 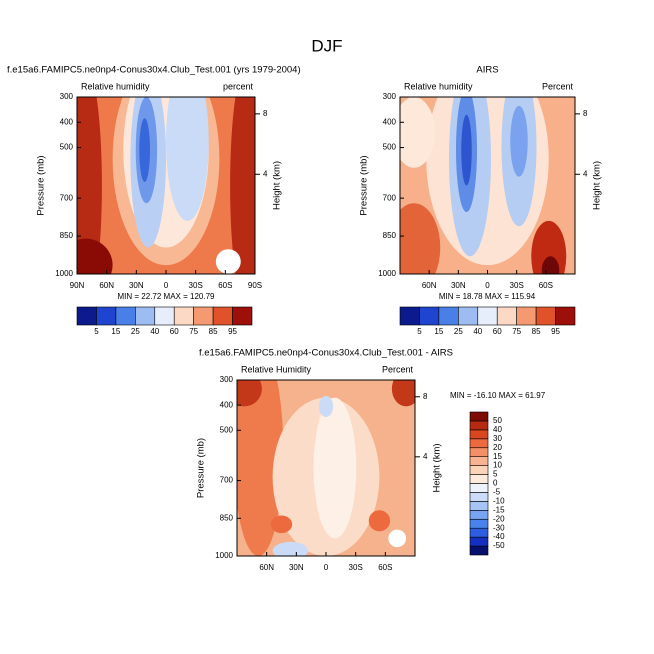 I want to click on colorbar-label: -15, so click(x=499, y=509).